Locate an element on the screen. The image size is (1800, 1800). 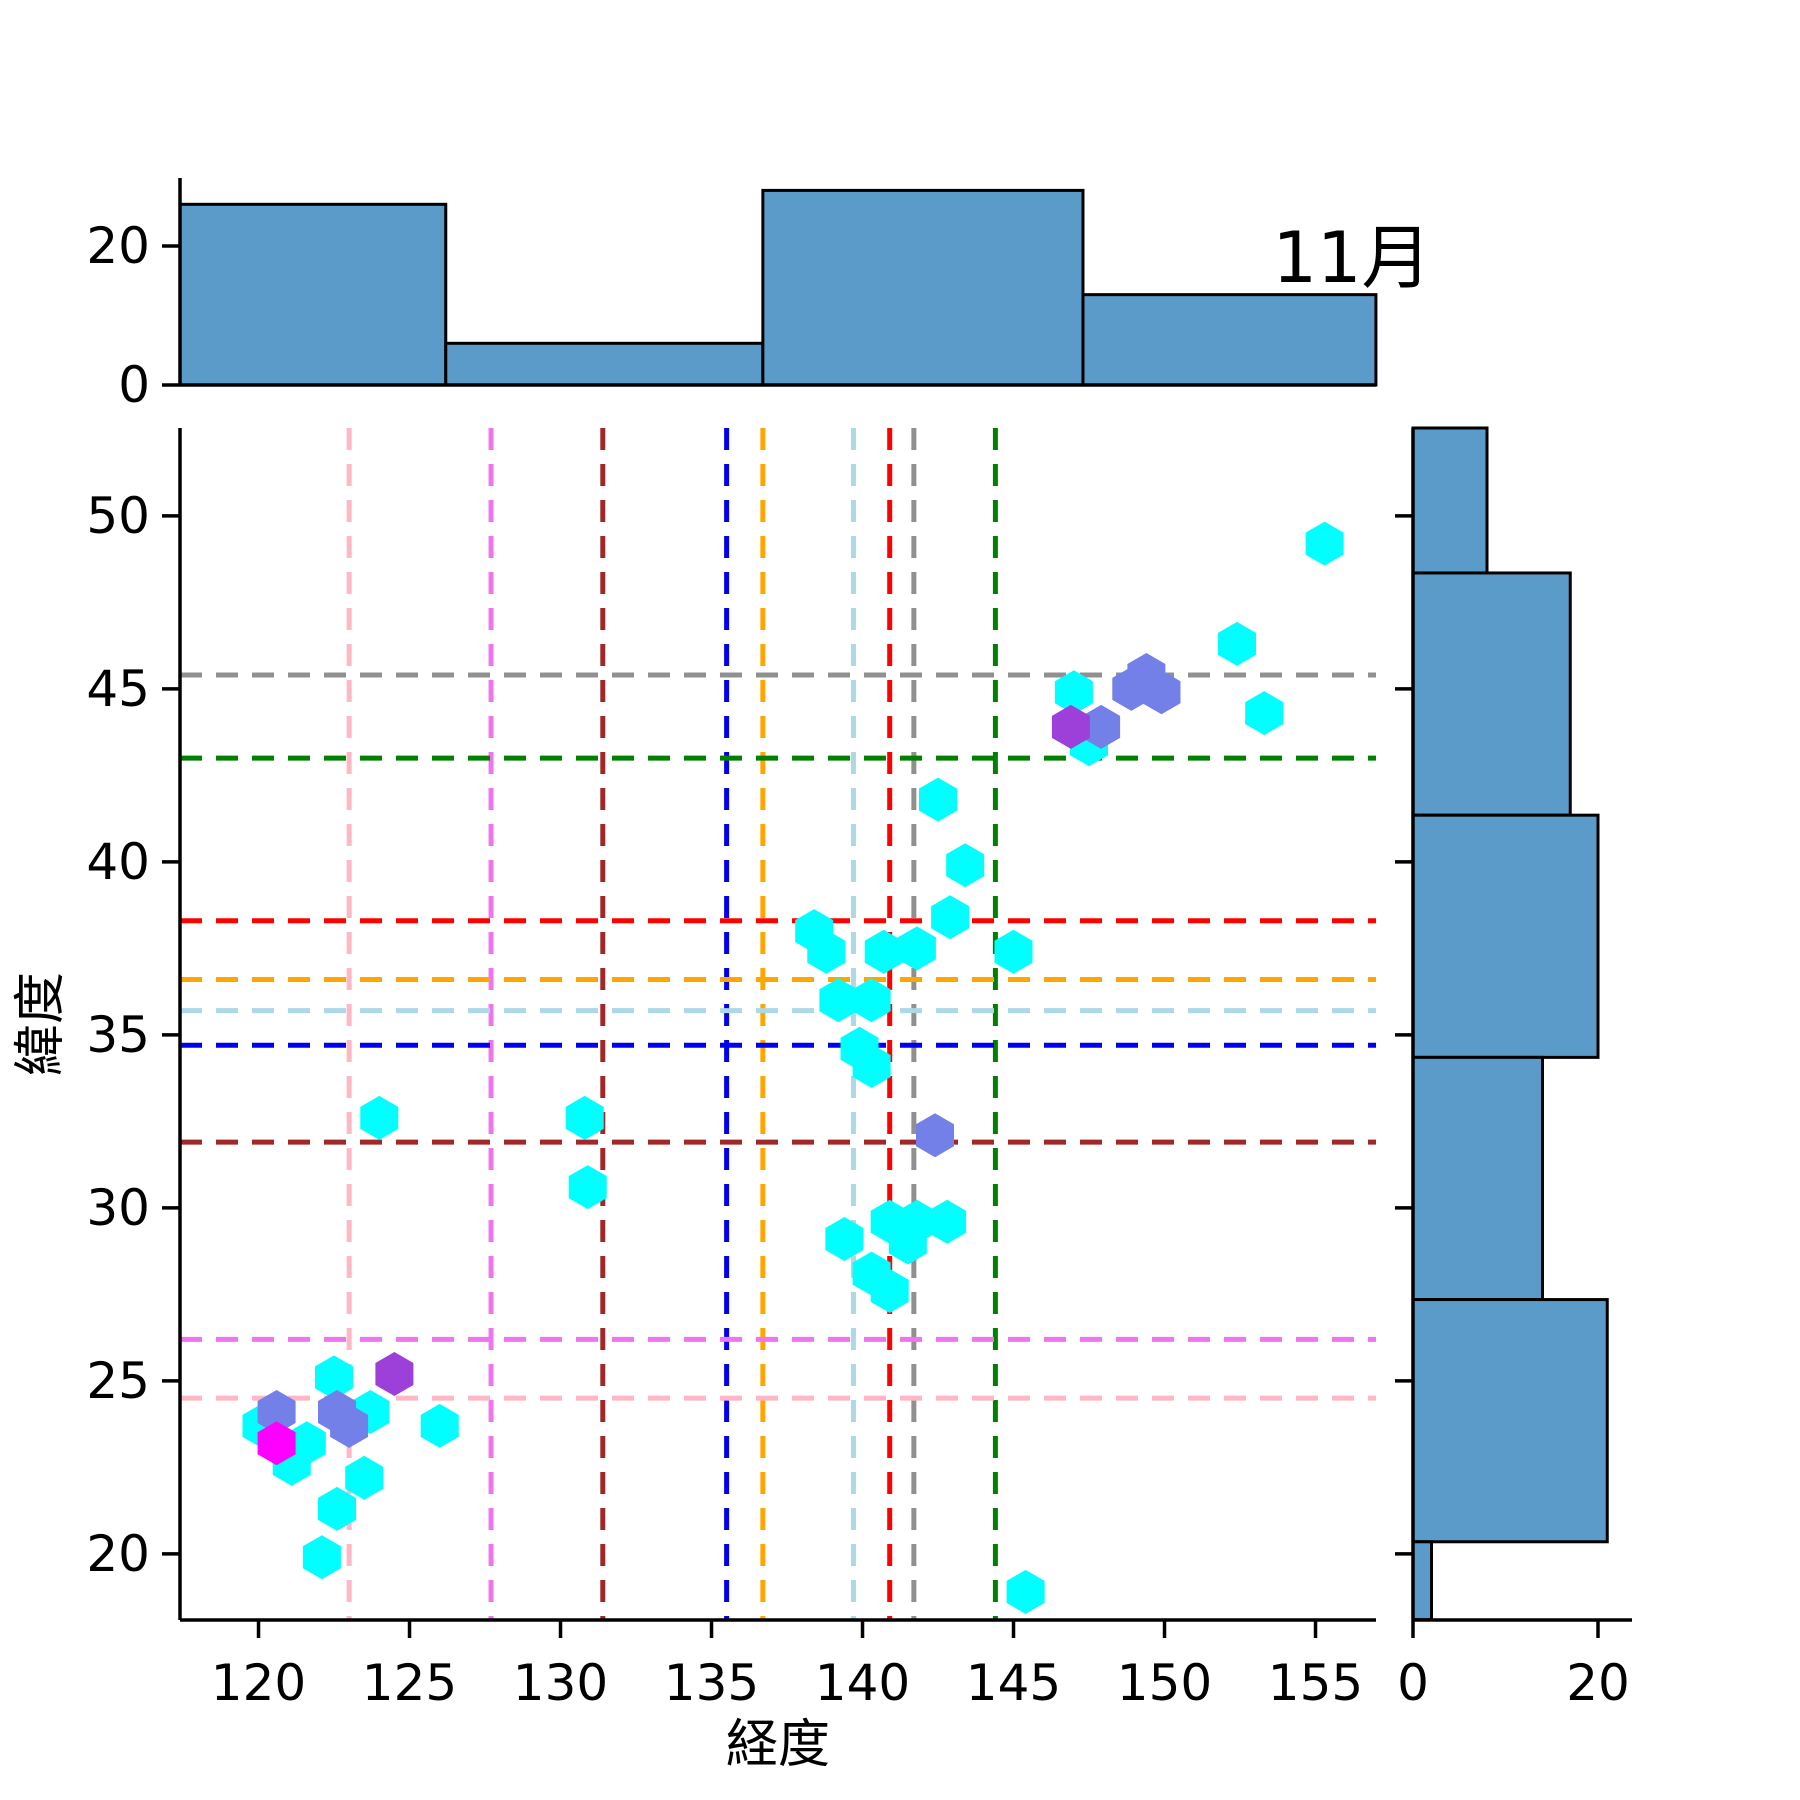
right-marginal-histogram: 0 20 is located at coordinates (1513, 1069).